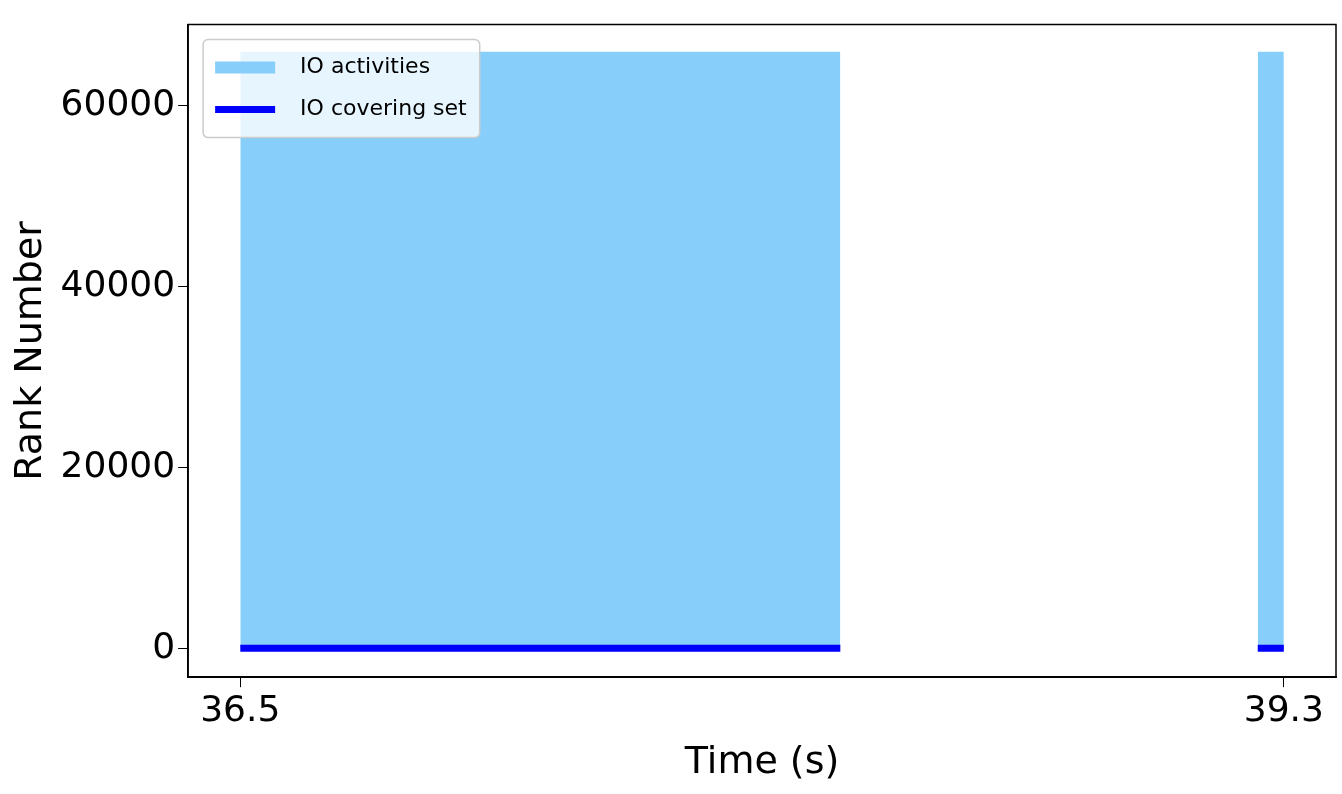 This screenshot has height=794, width=1342. I want to click on y-tick-label: 0, so click(164, 645).